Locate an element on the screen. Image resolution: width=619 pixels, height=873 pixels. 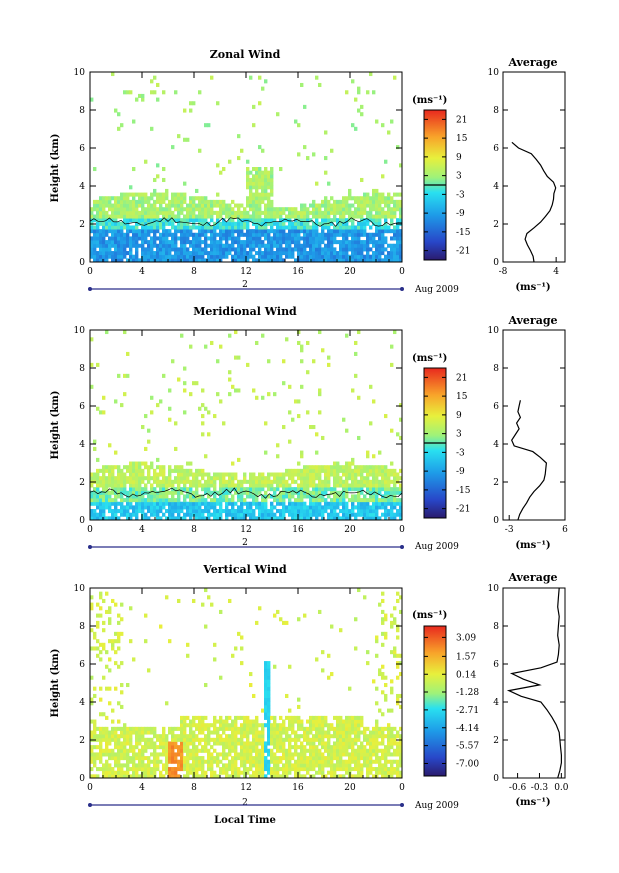
colorbar-tick-label: -15 is located at coordinates (463, 491).